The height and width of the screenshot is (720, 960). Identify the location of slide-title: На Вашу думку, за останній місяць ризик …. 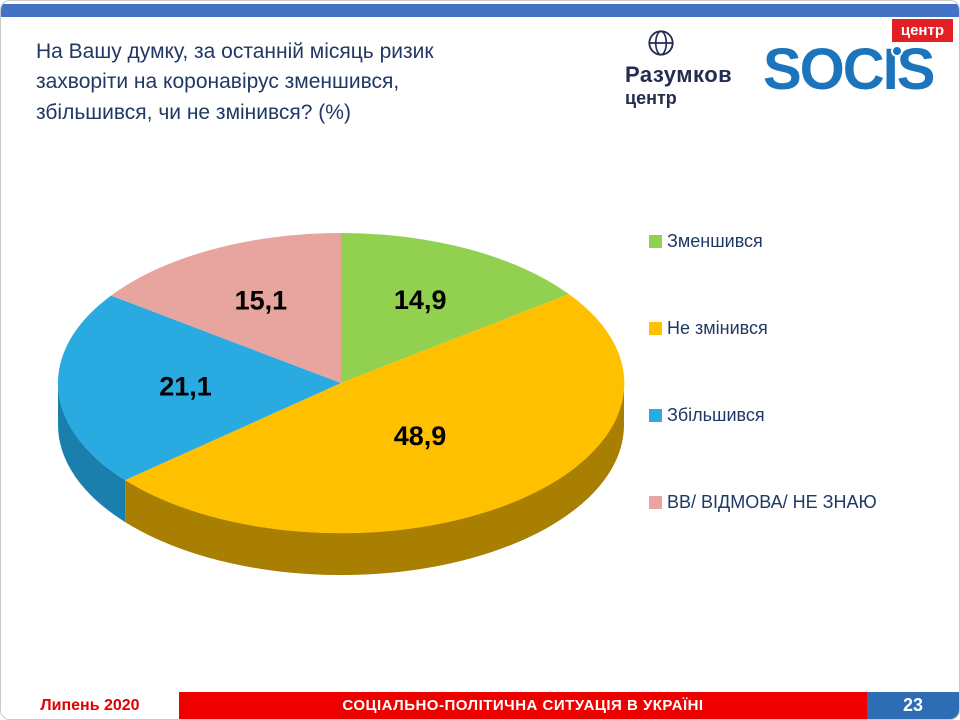
(235, 82).